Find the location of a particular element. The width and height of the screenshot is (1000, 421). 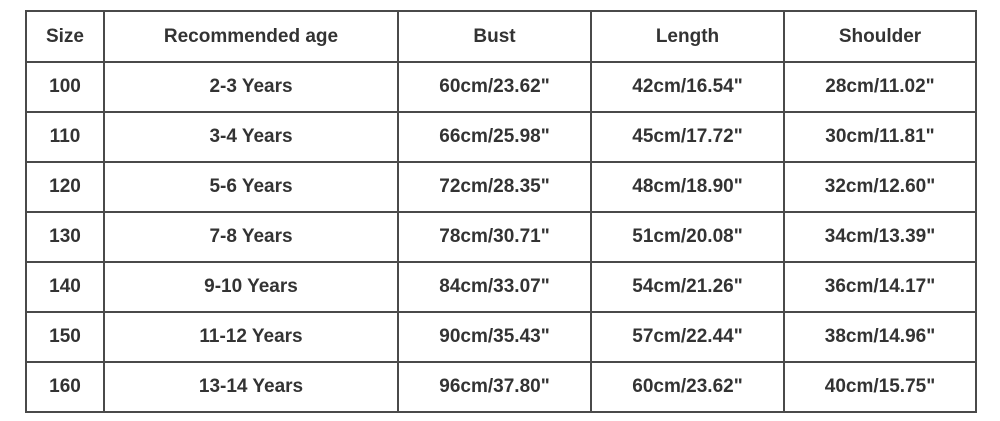

cell-size: 160 is located at coordinates (65, 387).